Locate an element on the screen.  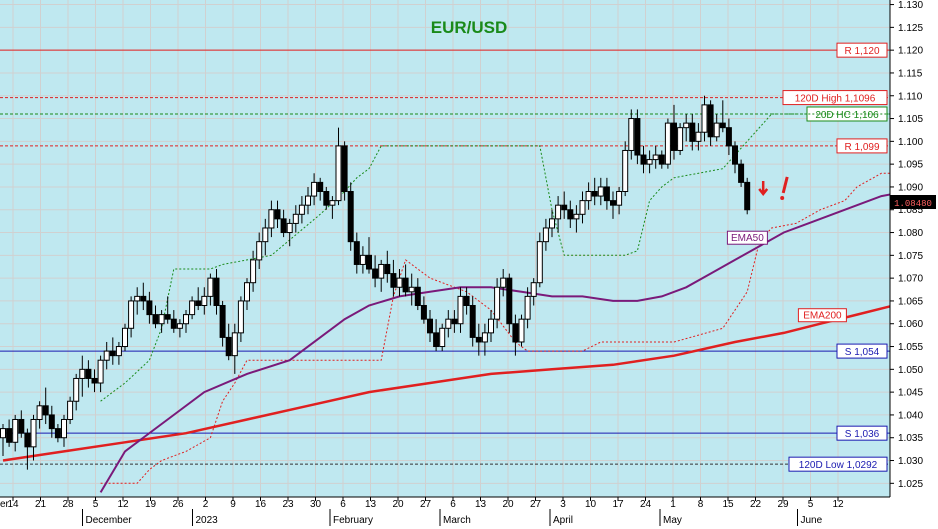
ema50-label: EMA50 is located at coordinates (747, 238).